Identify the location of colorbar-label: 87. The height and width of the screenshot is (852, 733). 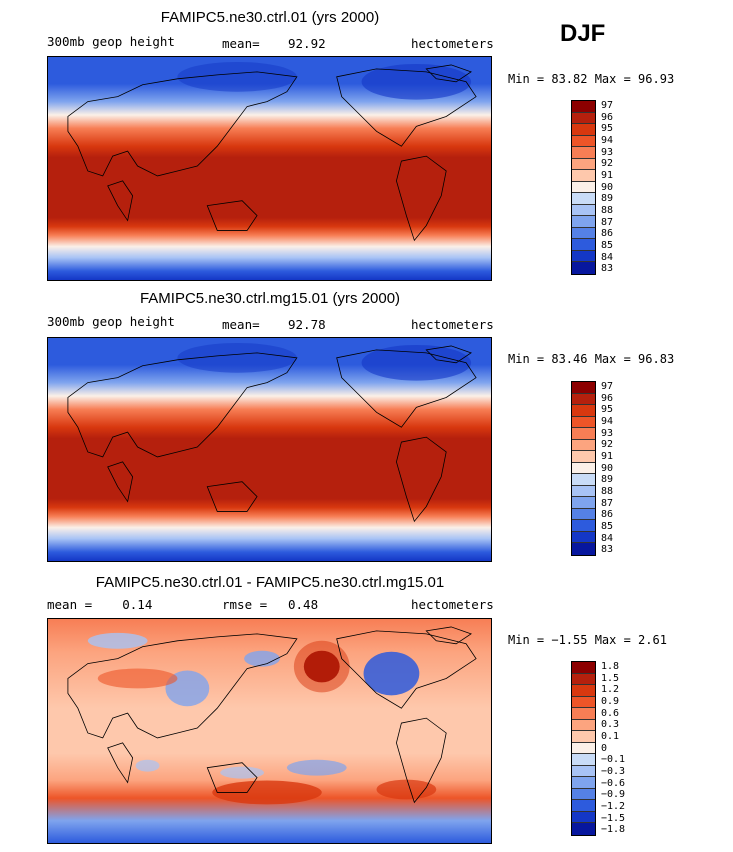
(607, 222).